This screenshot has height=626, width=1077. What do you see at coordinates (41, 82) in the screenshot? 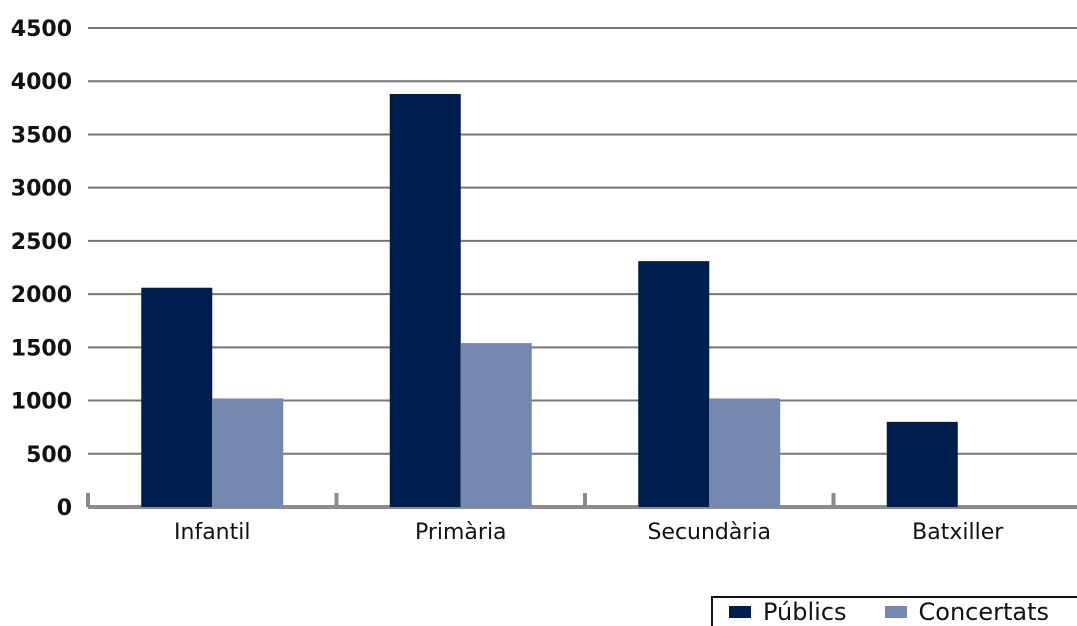
I see `y-tick-label: 4000` at bounding box center [41, 82].